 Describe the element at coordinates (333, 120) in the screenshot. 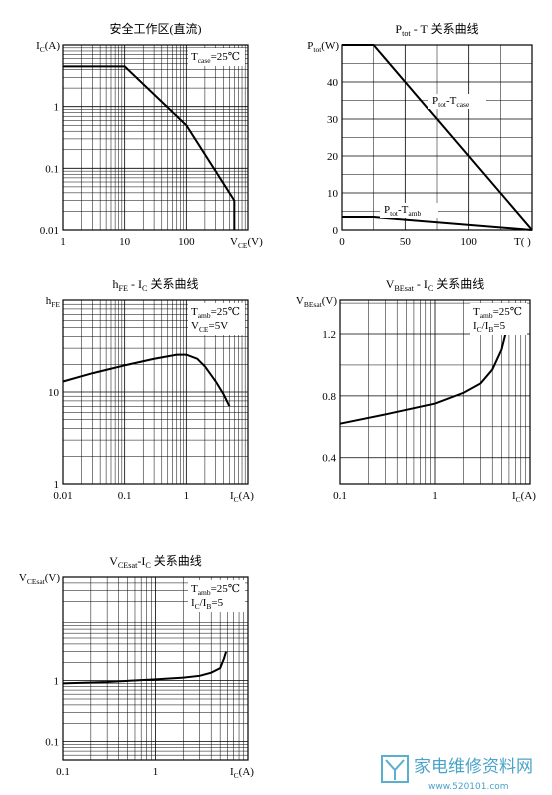

I see `y-tick-label: 30` at that location.